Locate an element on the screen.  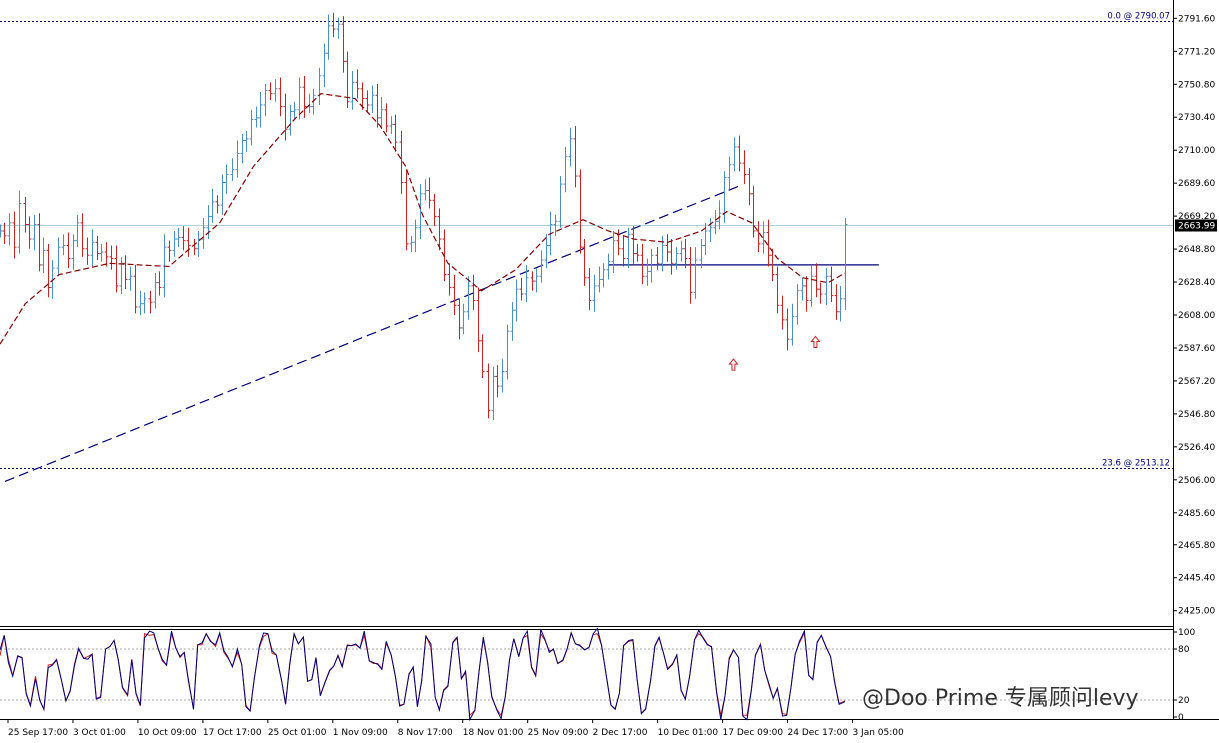
current-price-badge: 2663.99 is located at coordinates (1196, 225).